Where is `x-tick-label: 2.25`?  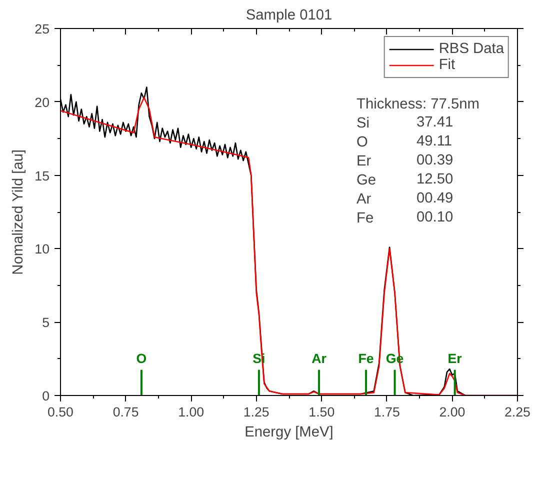 x-tick-label: 2.25 is located at coordinates (517, 412).